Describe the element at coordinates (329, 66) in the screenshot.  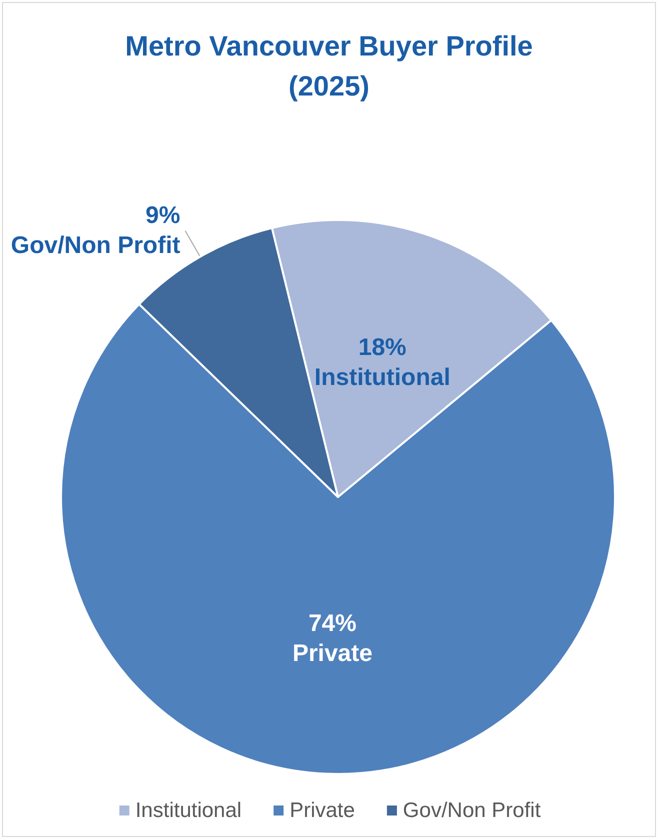
I see `chart-title: Metro Vancouver Buyer Profile (2025)` at that location.